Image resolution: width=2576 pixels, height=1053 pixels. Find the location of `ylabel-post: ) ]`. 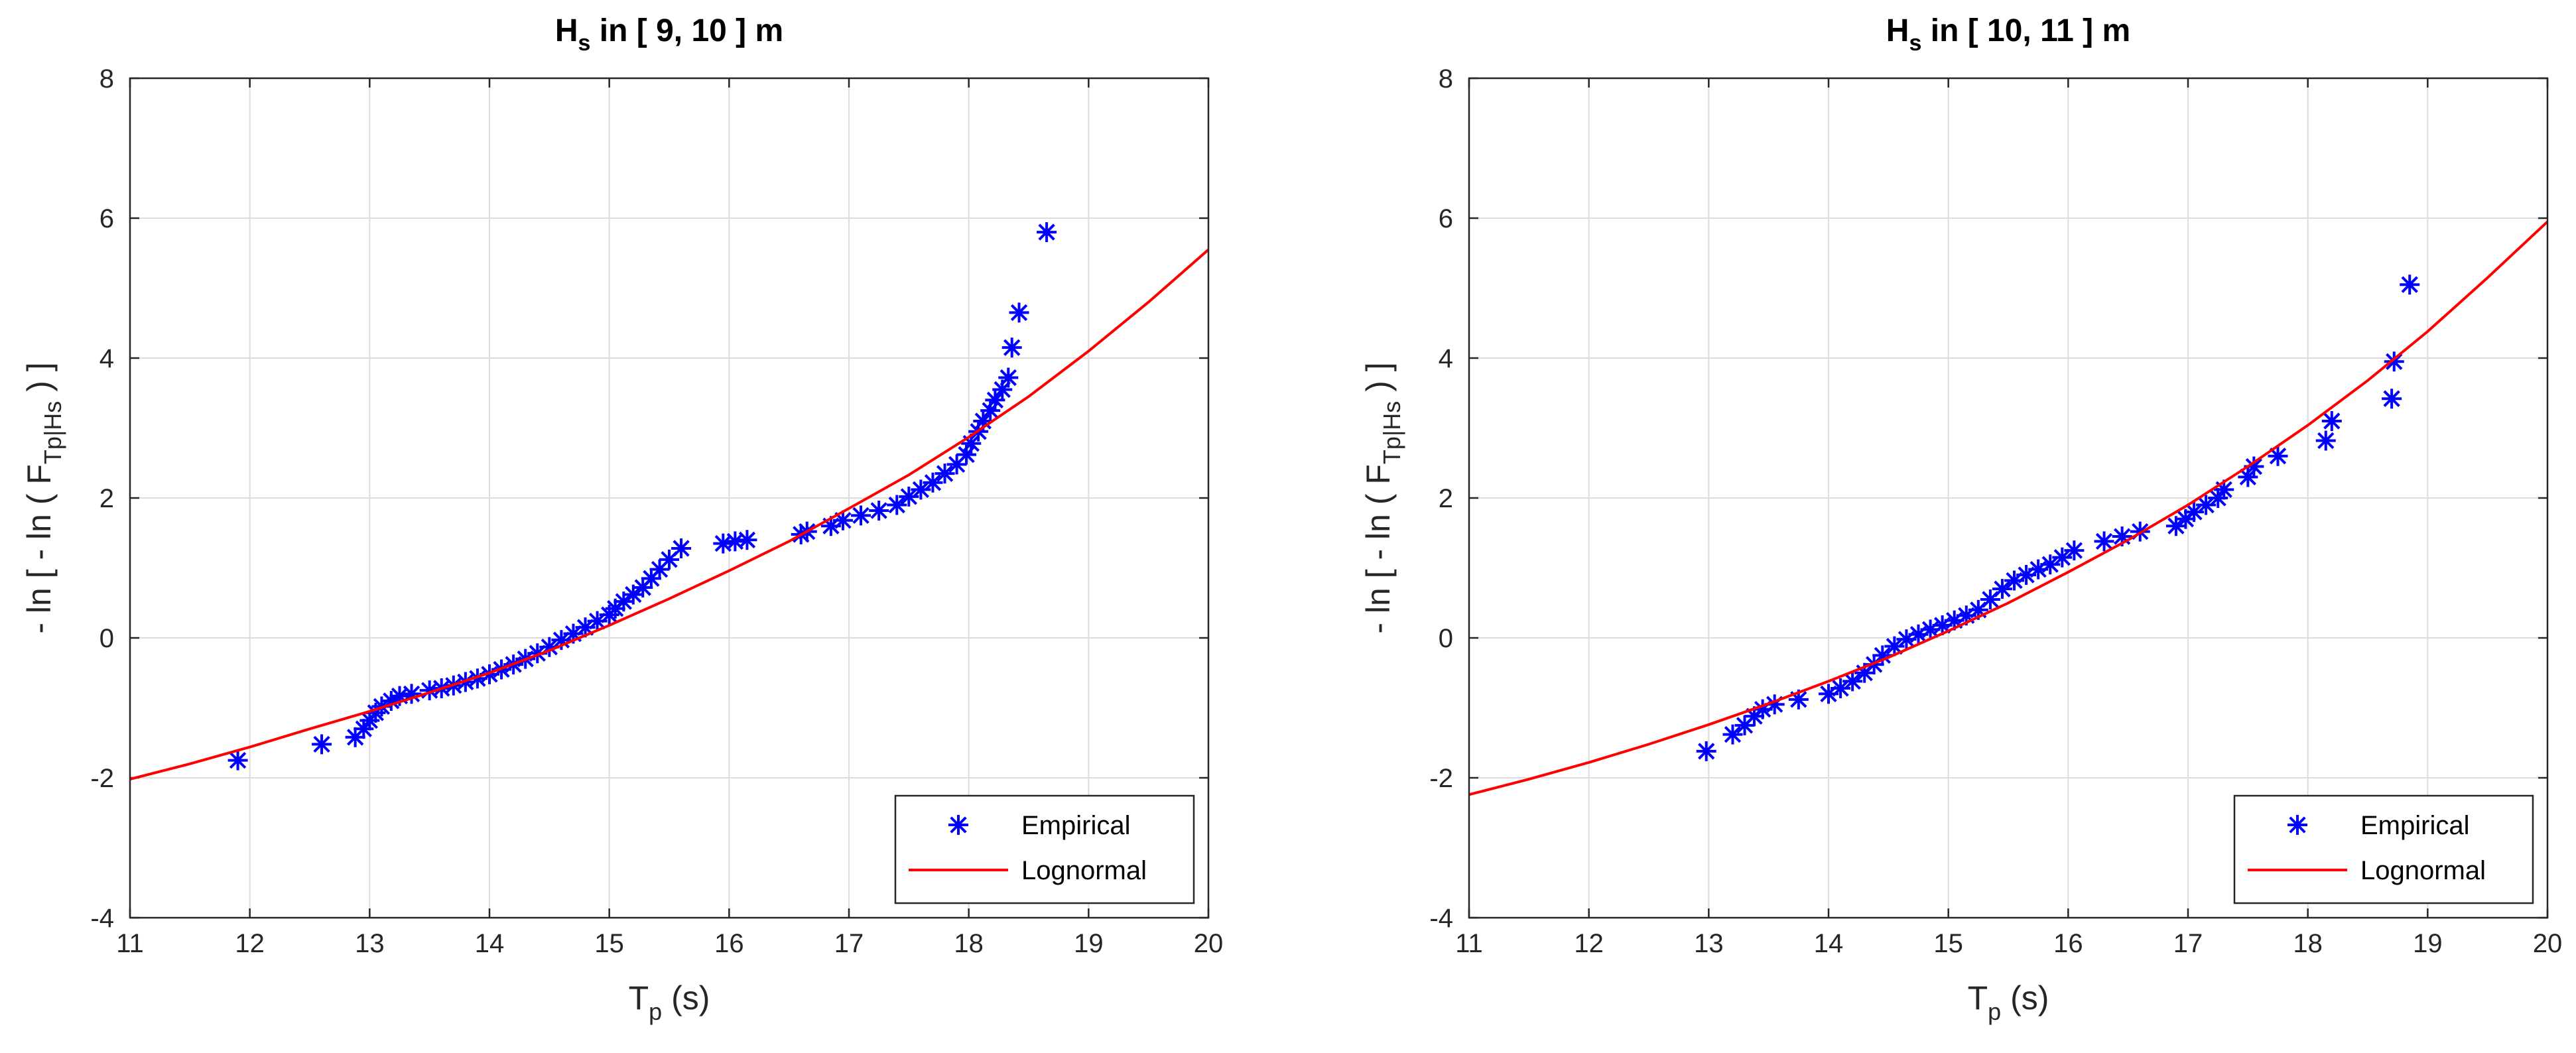

ylabel-post: ) ] is located at coordinates (1379, 382).